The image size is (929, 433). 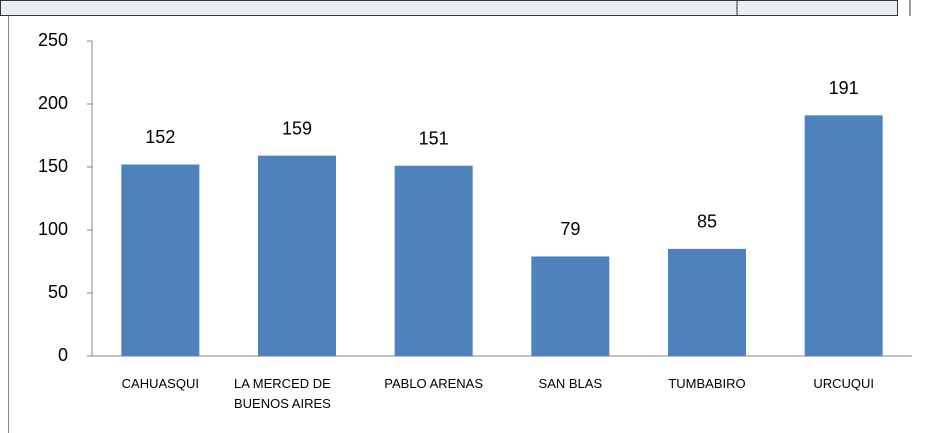 I want to click on x-tick-label: SAN BLAS, so click(x=570, y=383).